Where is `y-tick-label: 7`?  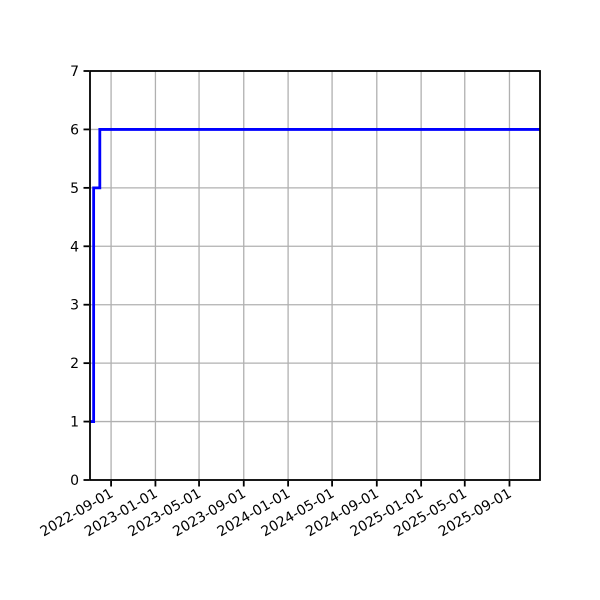
y-tick-label: 7 is located at coordinates (74, 72).